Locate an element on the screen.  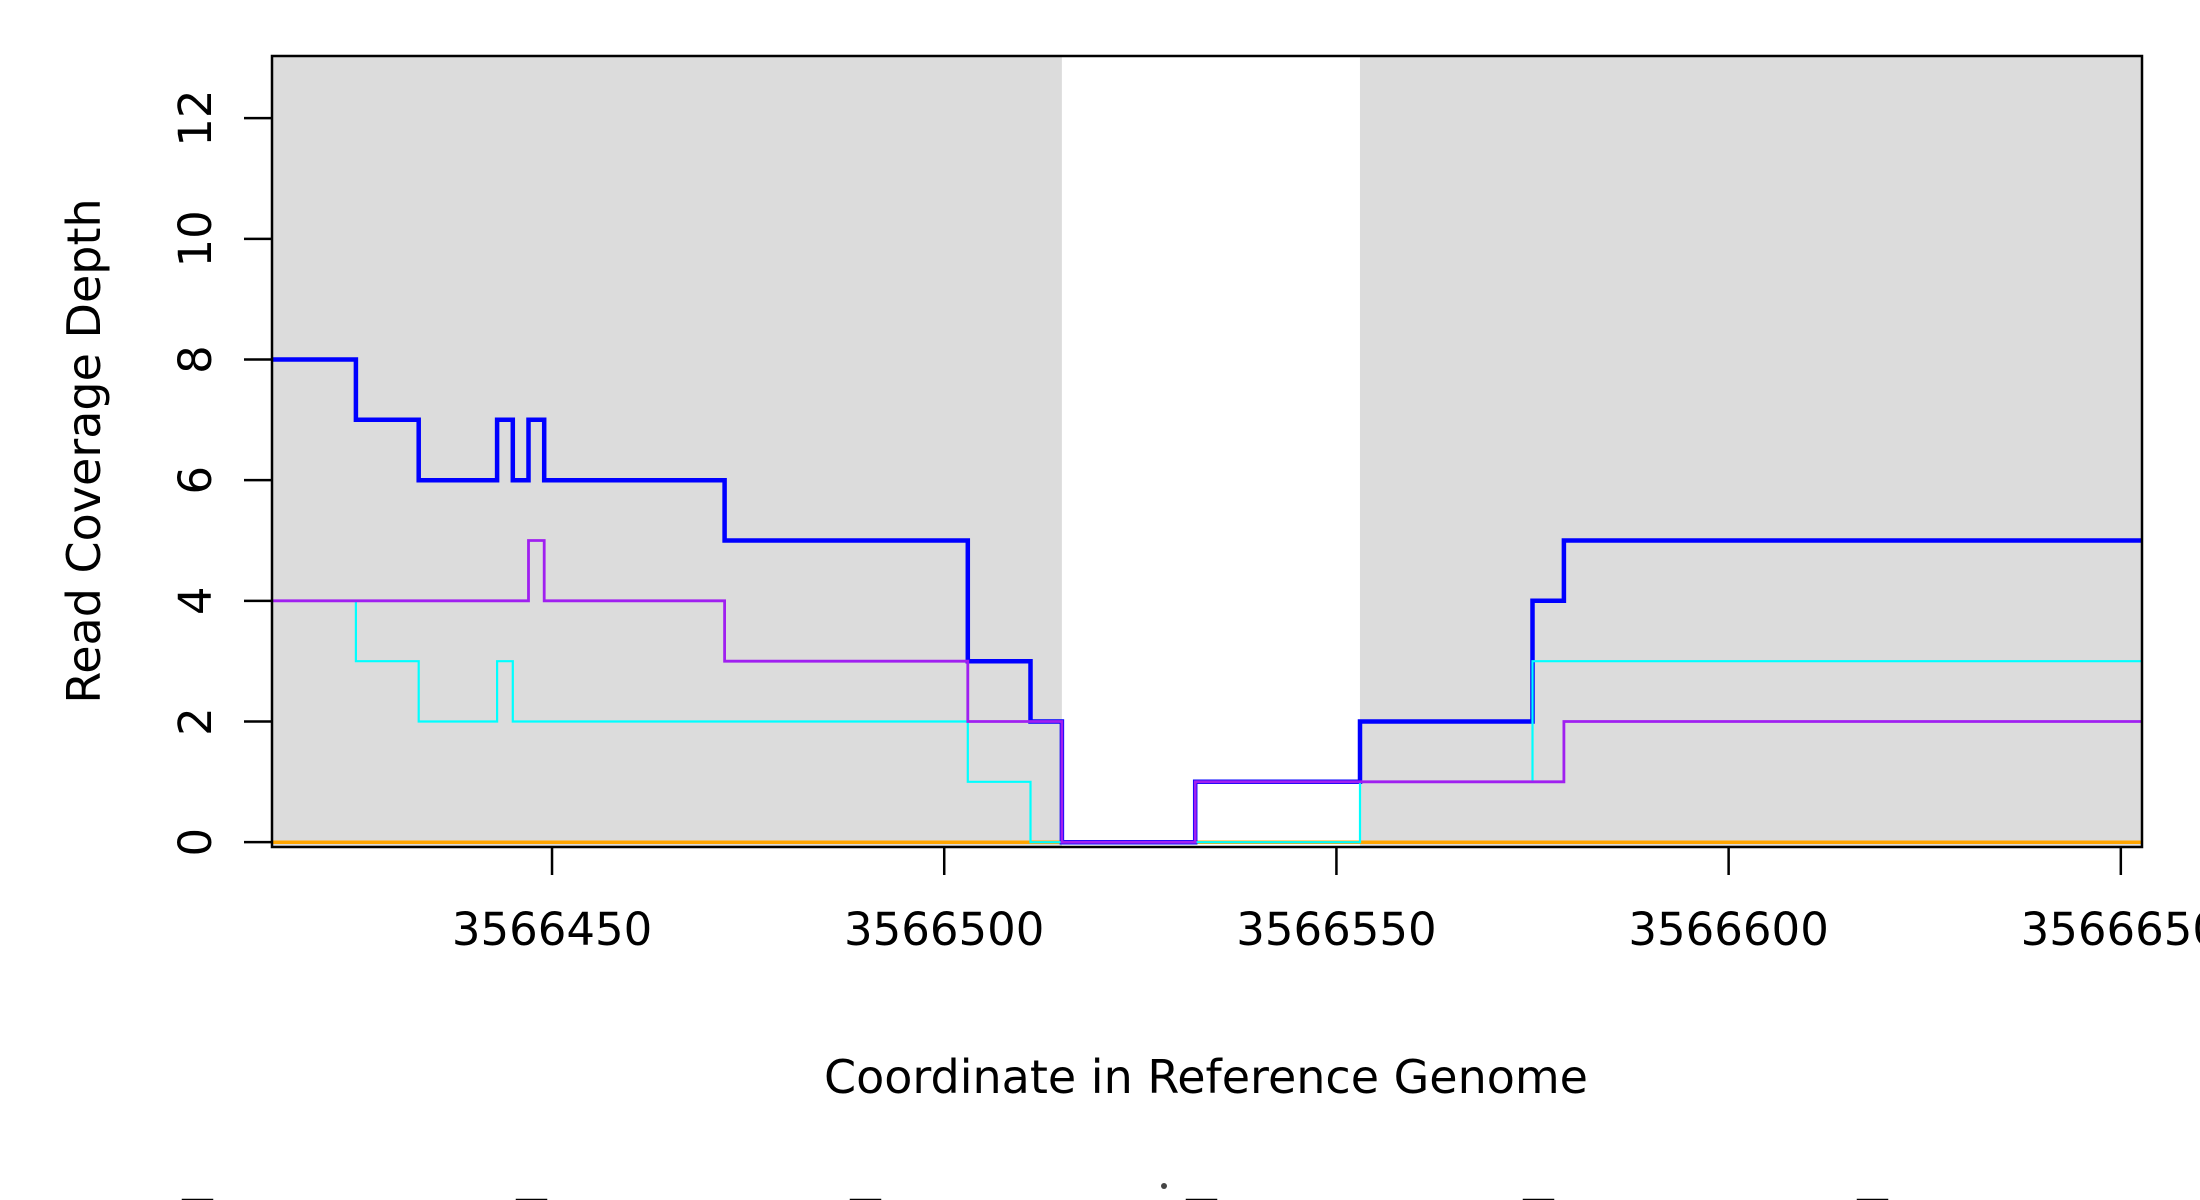
legend-item-repeat-top: repeat top is located at coordinates (1635, 1197).